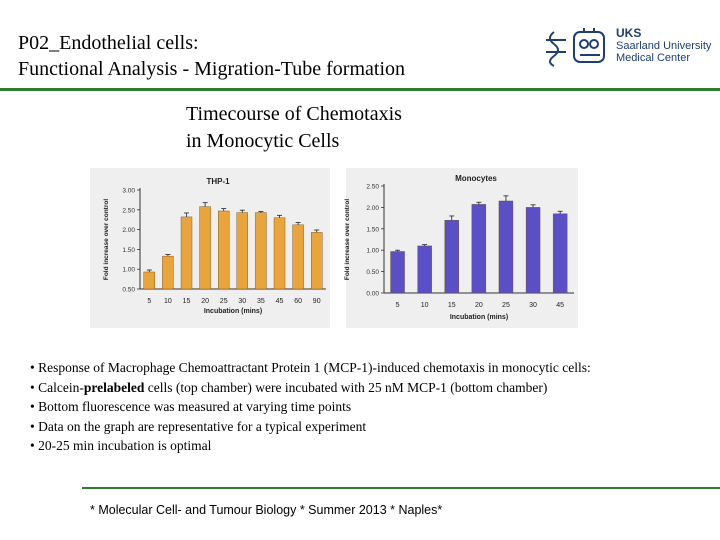 This screenshot has height=540, width=720. Describe the element at coordinates (218, 181) in the screenshot. I see `thp1-chart-title: THP-1` at that location.